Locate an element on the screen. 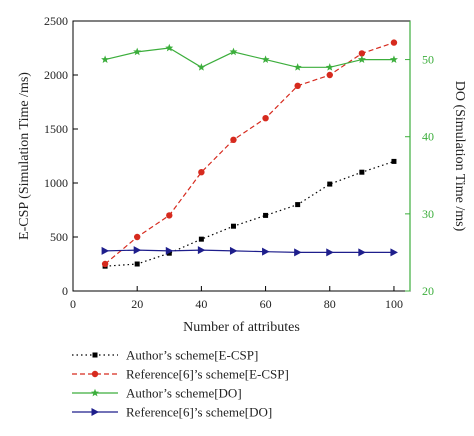  y-tick-label-left: 2000 is located at coordinates (56, 75).